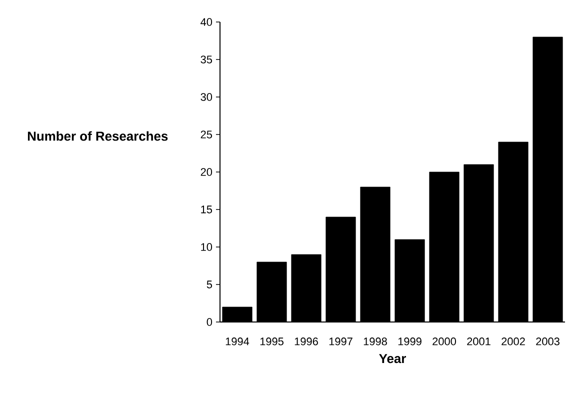  What do you see at coordinates (238, 342) in the screenshot?
I see `x-tick-label: 1994` at bounding box center [238, 342].